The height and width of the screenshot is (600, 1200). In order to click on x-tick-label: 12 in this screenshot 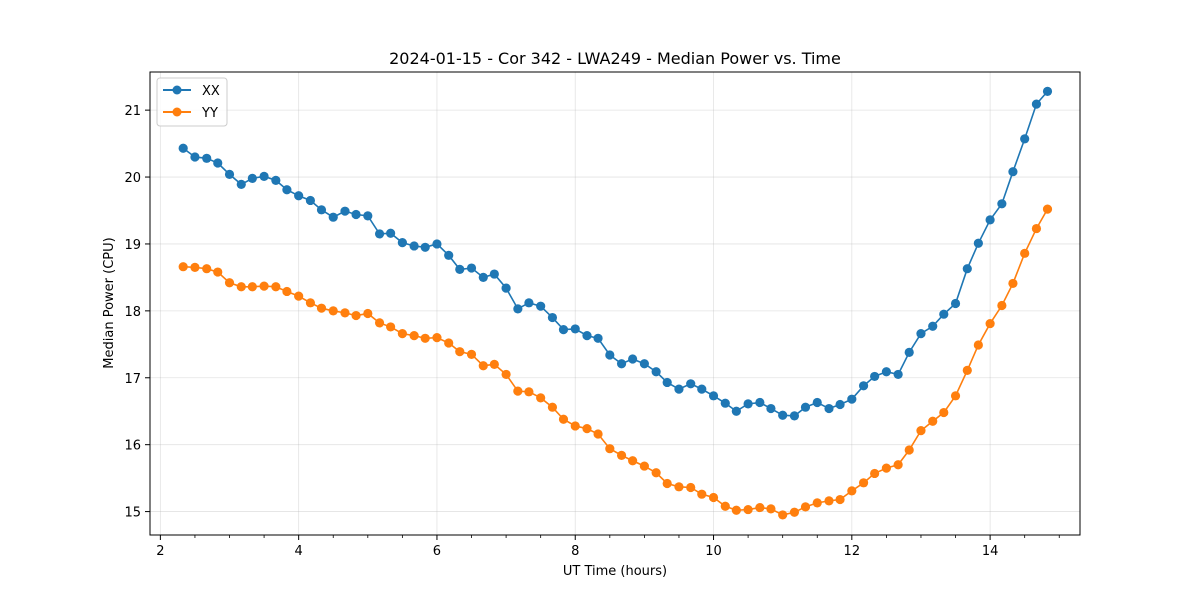, I will do `click(852, 551)`.